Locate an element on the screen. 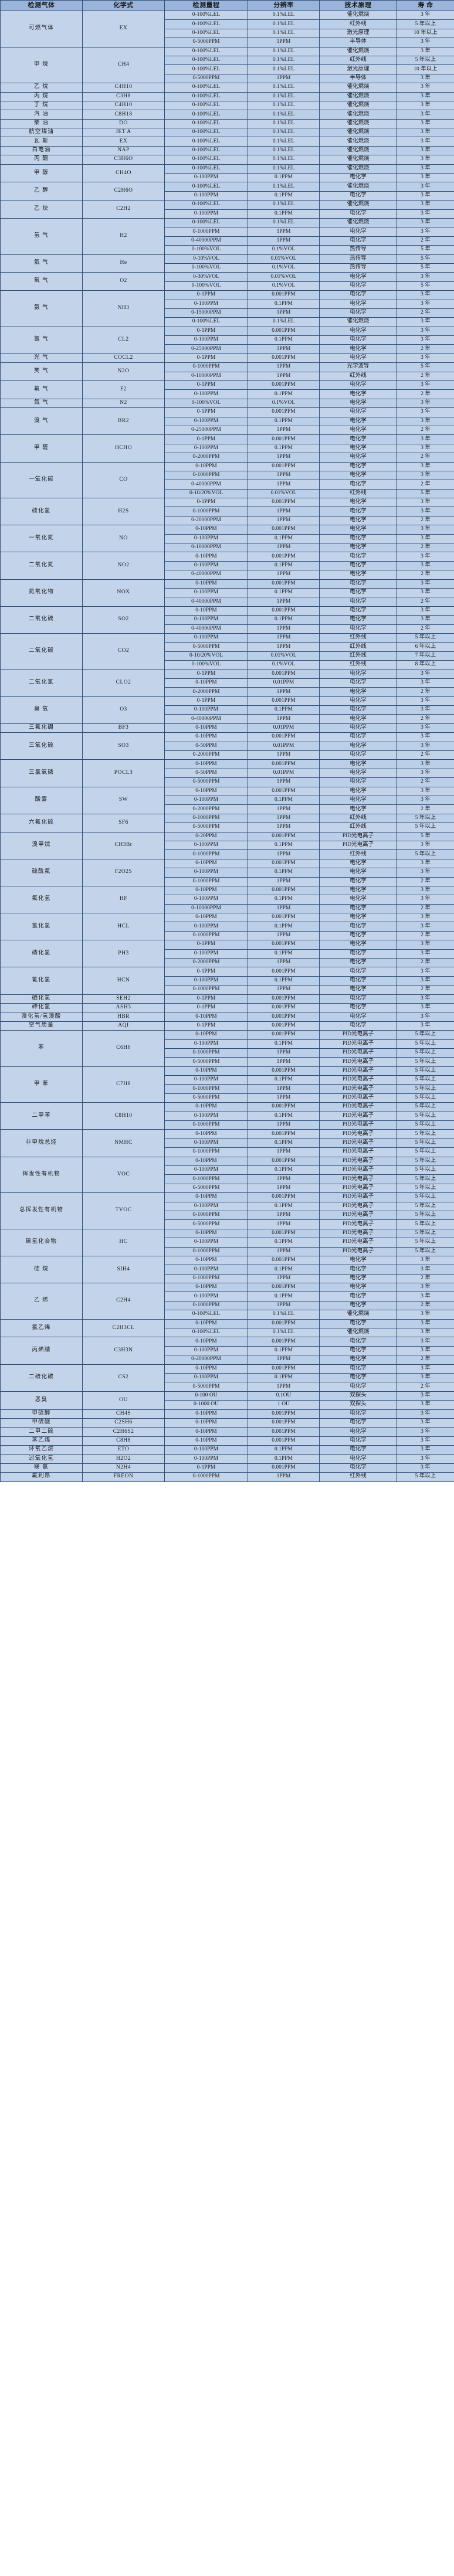  table-row: 硫化氢 H2S 0-1PPM 0.001PPM 电化学 3 年 is located at coordinates (227, 512).